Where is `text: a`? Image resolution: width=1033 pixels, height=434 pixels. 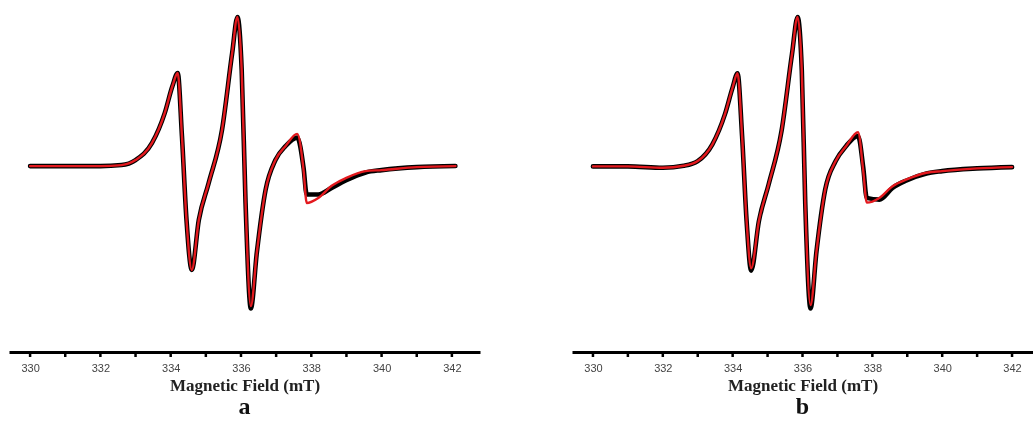 text: a is located at coordinates (244, 406).